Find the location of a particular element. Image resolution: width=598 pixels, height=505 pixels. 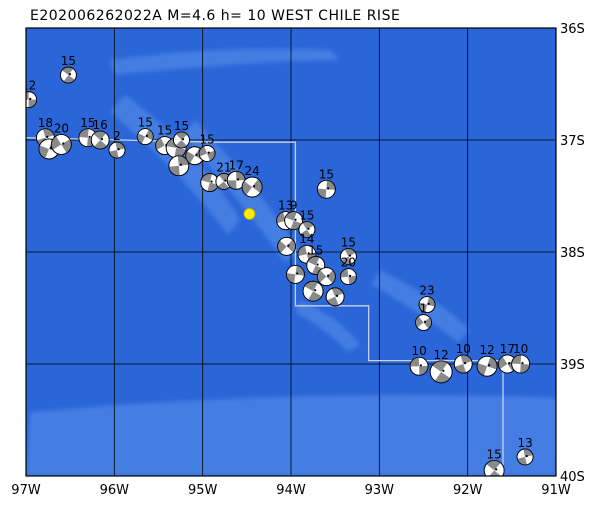

mechanism-magnitude-label: 1 is located at coordinates (424, 309).